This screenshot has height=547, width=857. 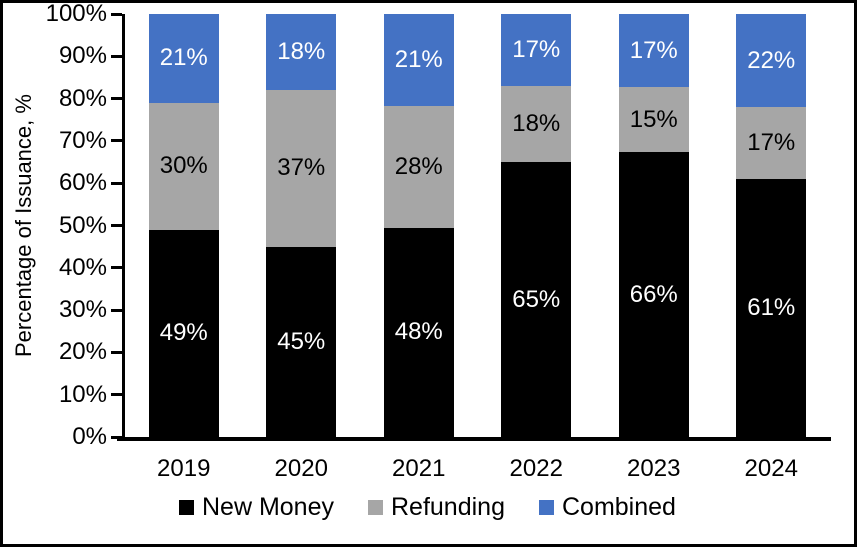 I want to click on segment-label: 15%, so click(x=653, y=119).